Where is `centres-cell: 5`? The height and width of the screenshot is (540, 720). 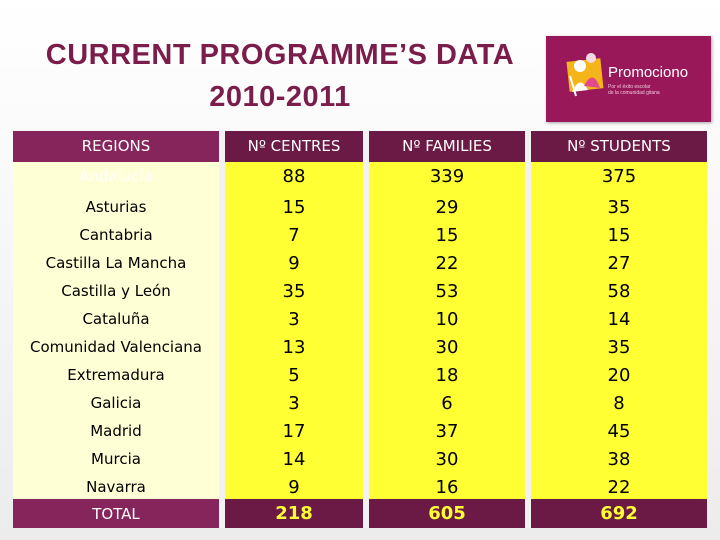
centres-cell: 5 is located at coordinates (294, 375).